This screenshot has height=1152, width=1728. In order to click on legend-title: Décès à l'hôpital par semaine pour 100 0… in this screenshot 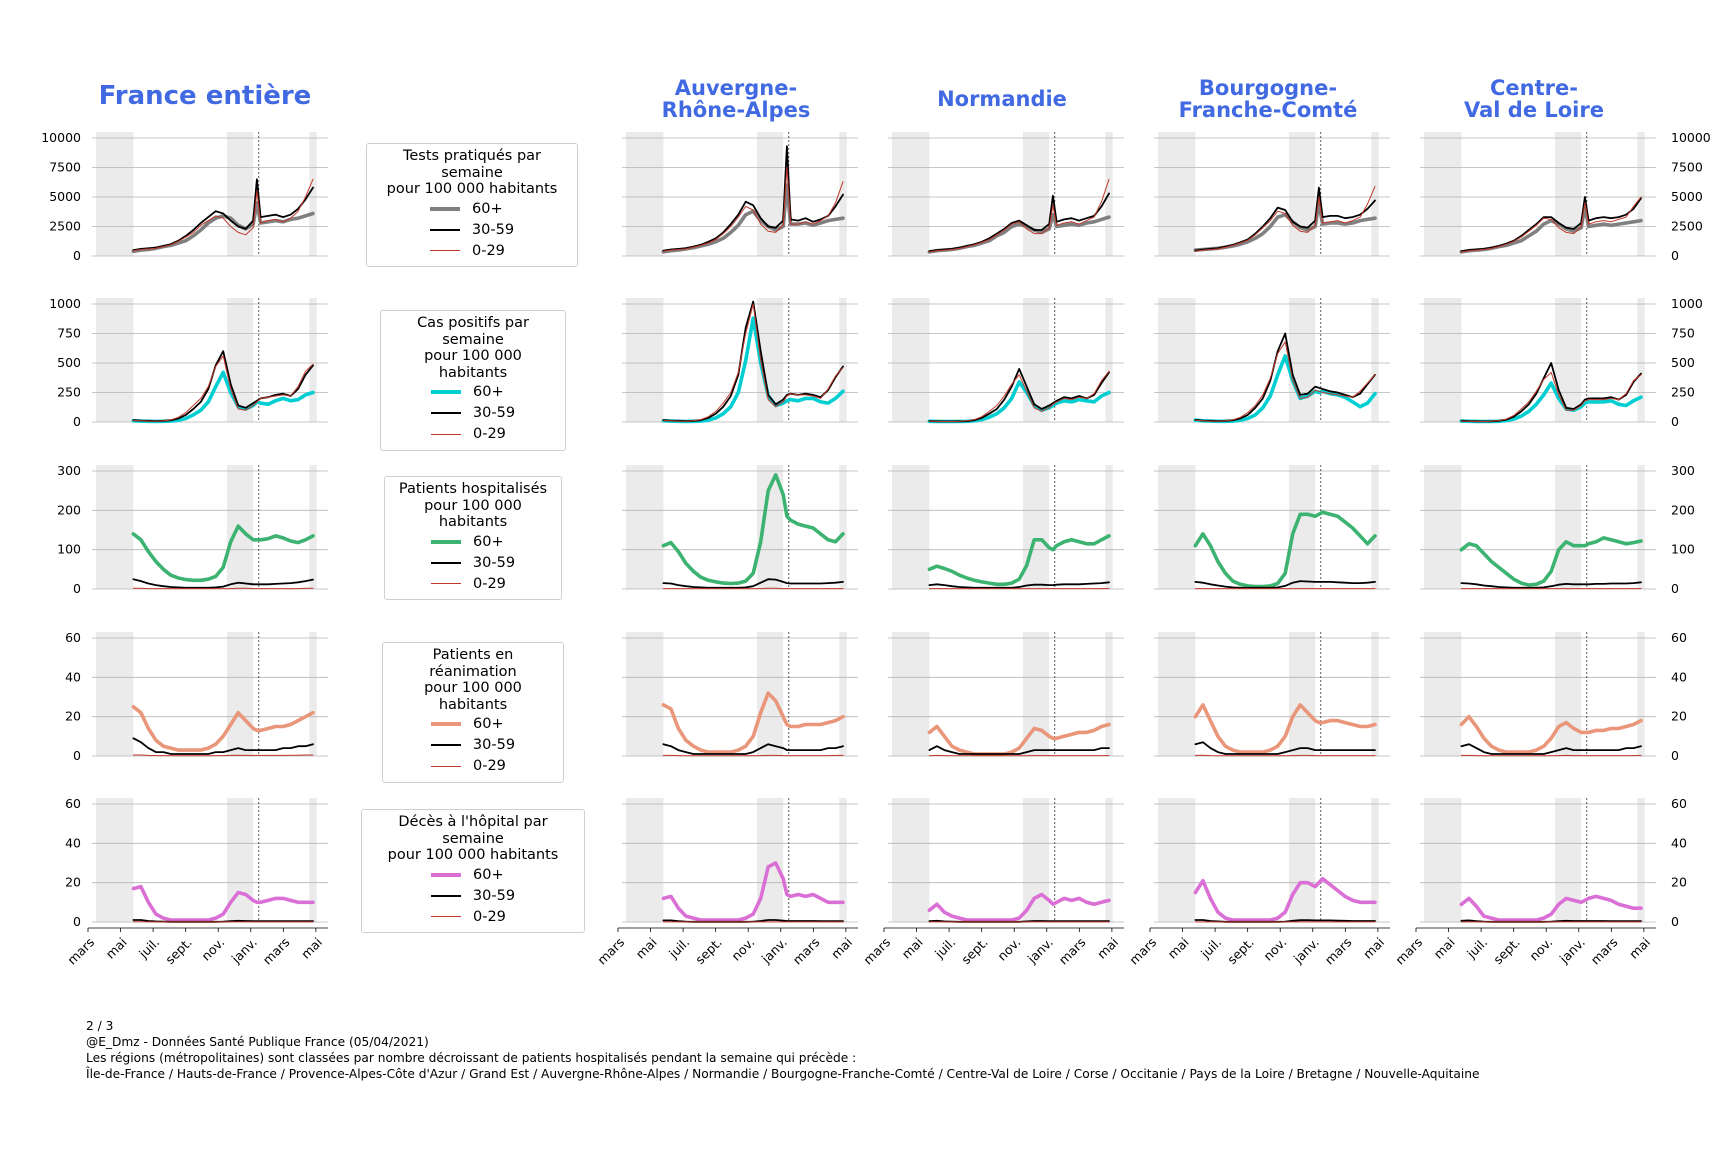, I will do `click(473, 839)`.